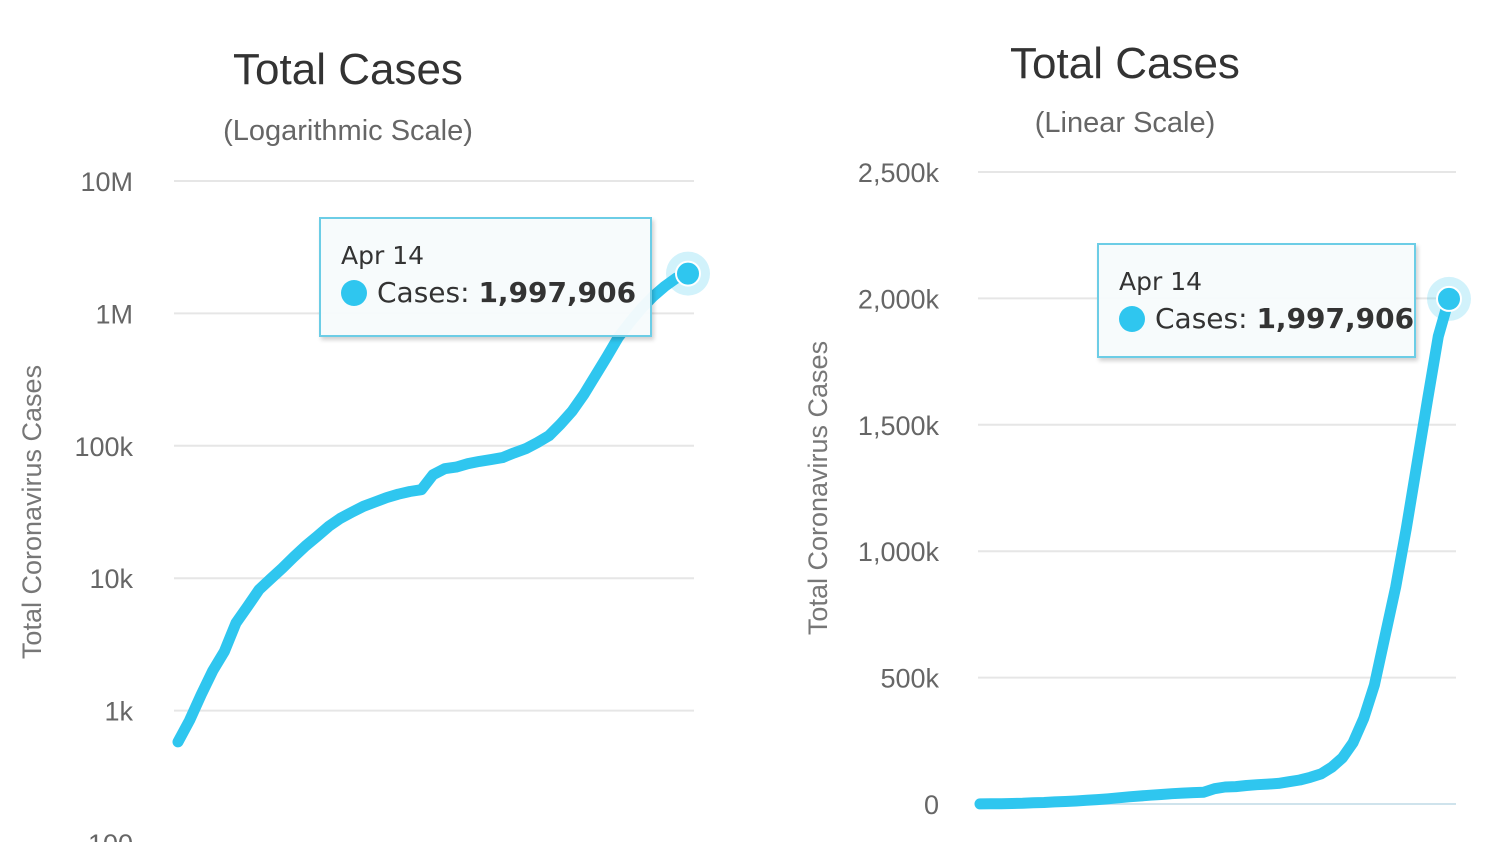 The image size is (1502, 842). What do you see at coordinates (931, 805) in the screenshot?
I see `y-tick-label: 0` at bounding box center [931, 805].